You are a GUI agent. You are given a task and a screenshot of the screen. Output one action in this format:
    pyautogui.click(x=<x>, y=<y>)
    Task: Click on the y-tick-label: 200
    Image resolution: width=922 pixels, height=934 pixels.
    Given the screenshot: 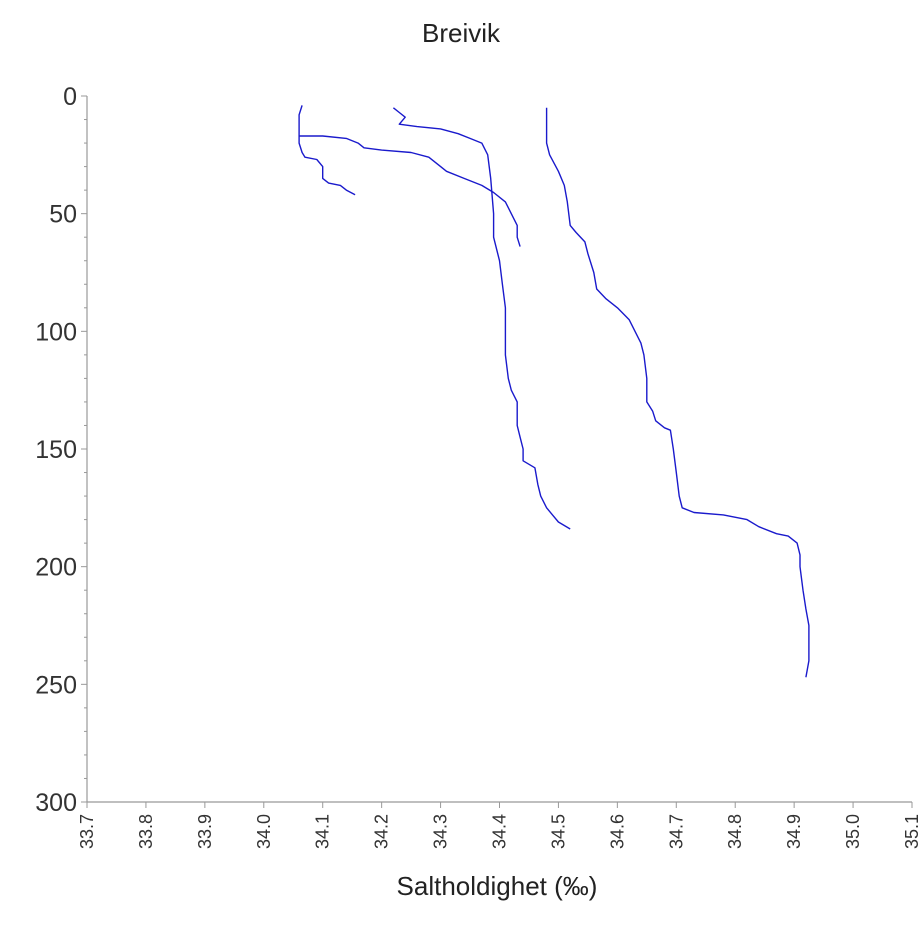 What is the action you would take?
    pyautogui.click(x=56, y=568)
    